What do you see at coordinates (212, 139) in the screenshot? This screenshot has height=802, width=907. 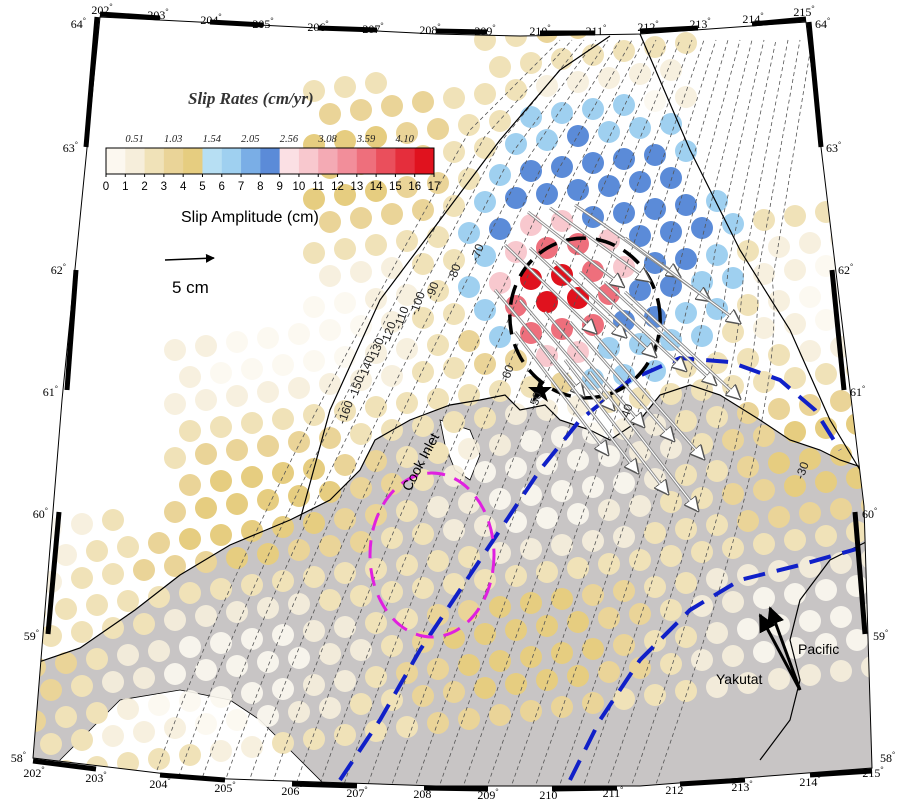 I see `rate-label: 1.54` at bounding box center [212, 139].